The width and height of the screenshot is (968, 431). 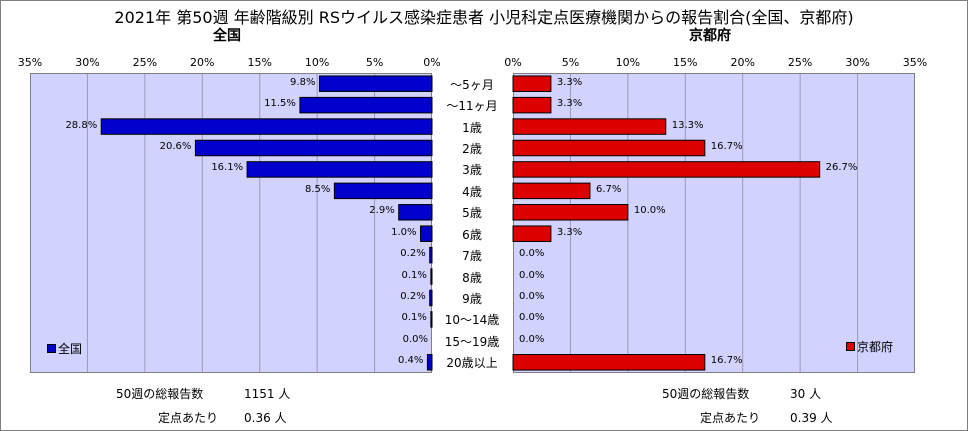 What do you see at coordinates (472, 234) in the screenshot?
I see `category-label: 6歳` at bounding box center [472, 234].